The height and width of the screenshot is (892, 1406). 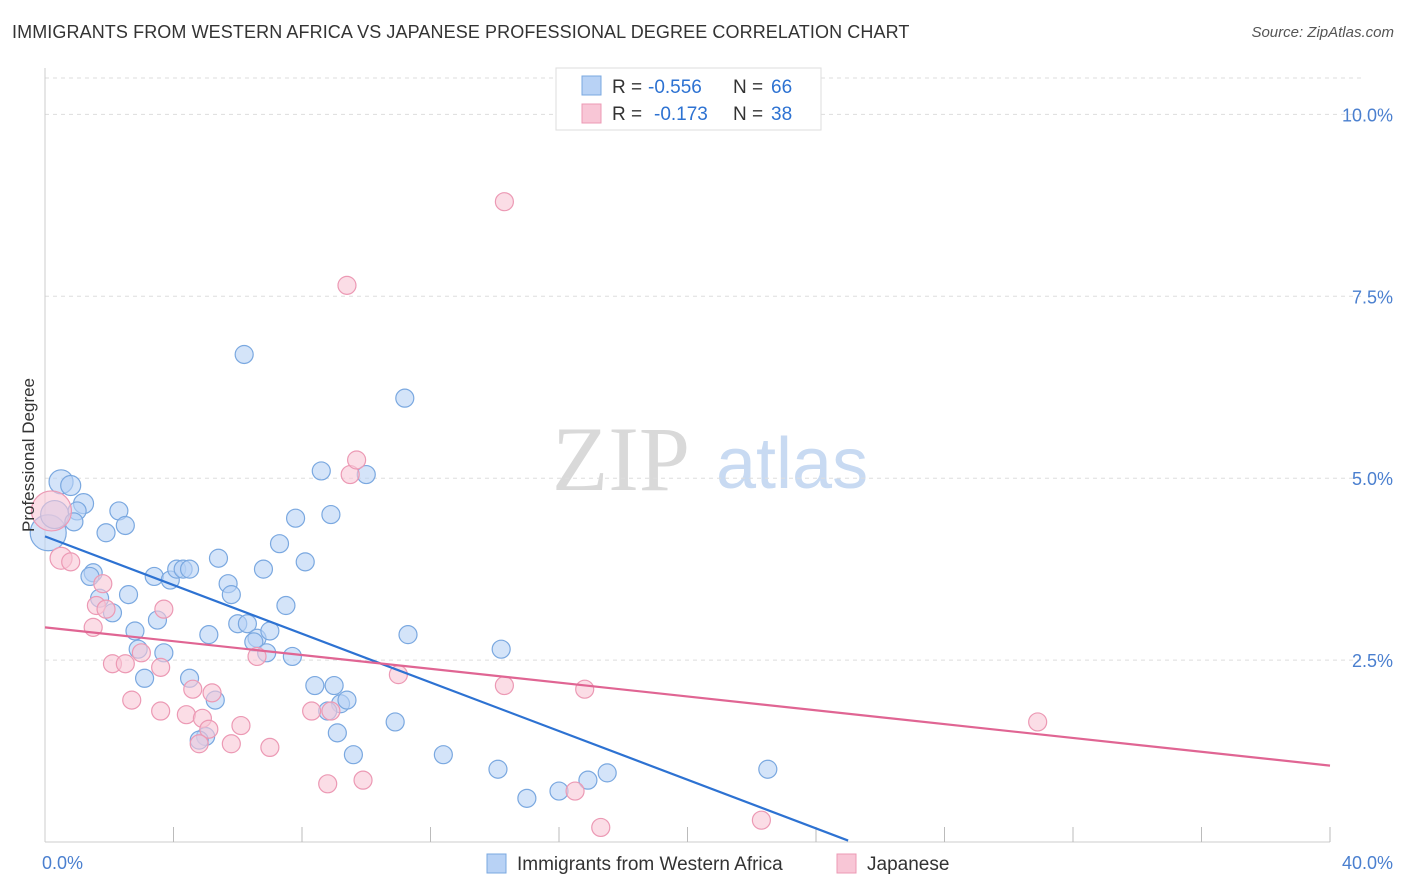 What do you see at coordinates (675, 87) in the screenshot?
I see `legend-r-value-blue: -0.556` at bounding box center [675, 87].